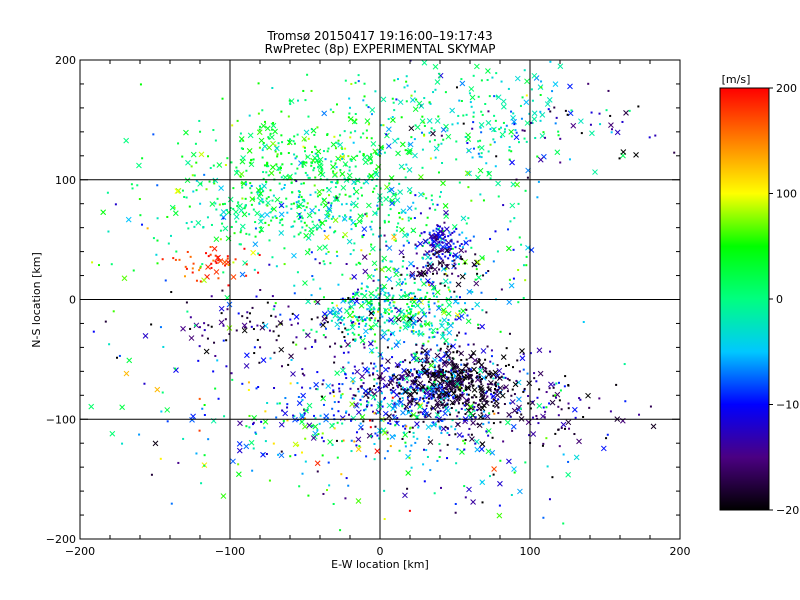 The width and height of the screenshot is (800, 600). What do you see at coordinates (379, 36) in the screenshot?
I see `chart-title: Tromsø 20150417 19:16:00–19:17:43` at bounding box center [379, 36].